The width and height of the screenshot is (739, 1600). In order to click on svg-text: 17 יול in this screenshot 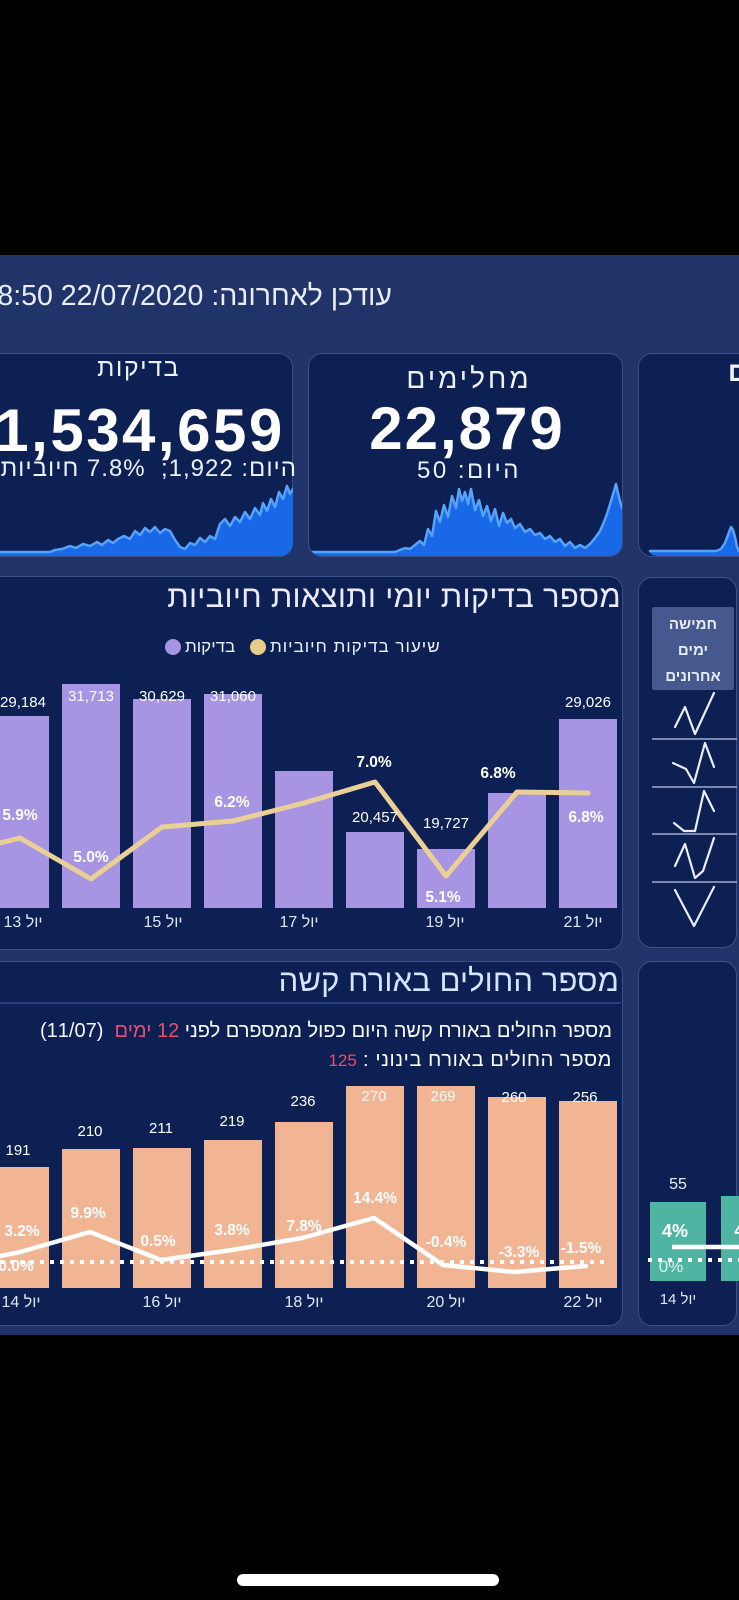, I will do `click(298, 922)`.